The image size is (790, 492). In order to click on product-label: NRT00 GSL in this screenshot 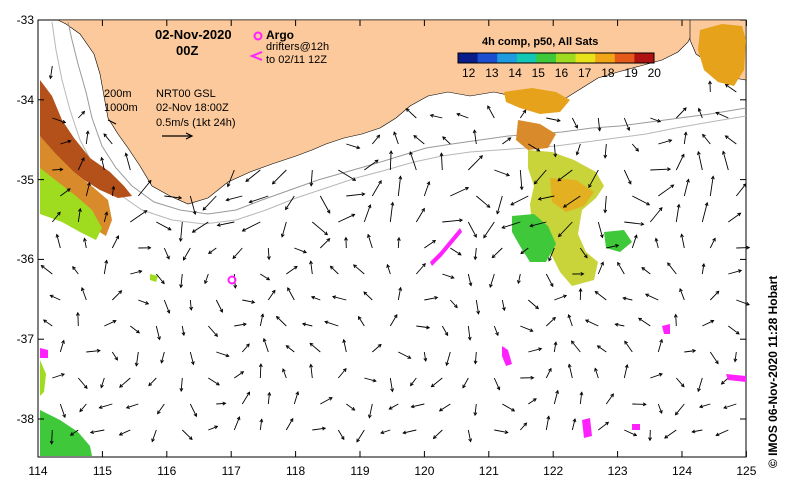, I will do `click(186, 94)`.